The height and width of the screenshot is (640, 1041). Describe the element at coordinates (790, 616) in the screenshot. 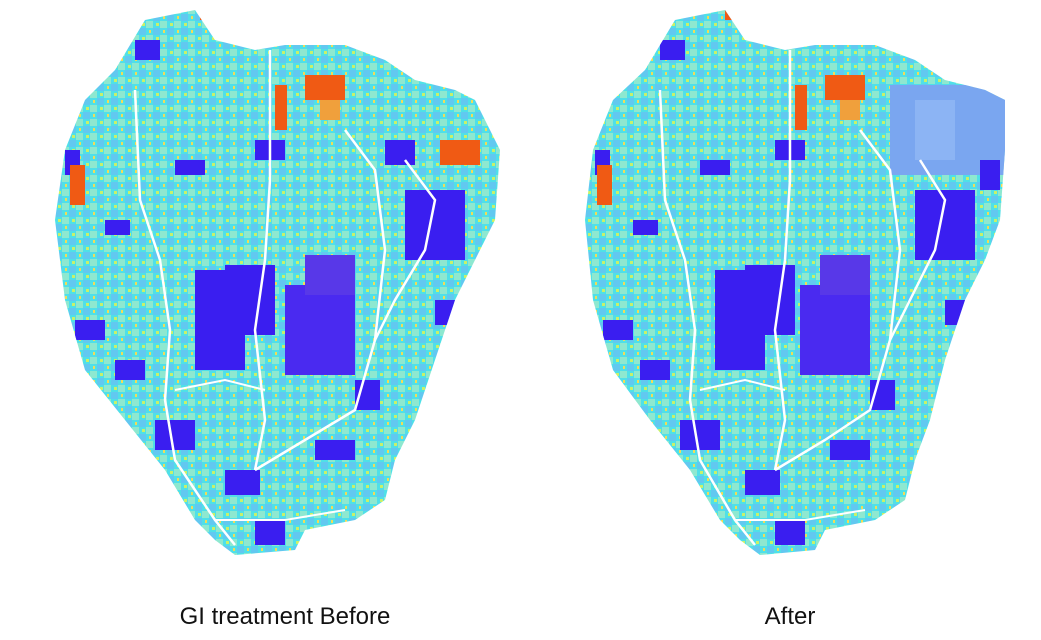

I see `caption-after: After` at that location.